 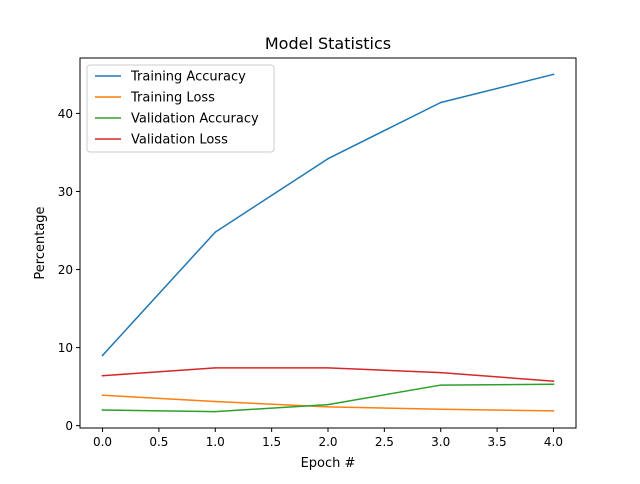 I want to click on y-tick-label: 20, so click(x=65, y=270).